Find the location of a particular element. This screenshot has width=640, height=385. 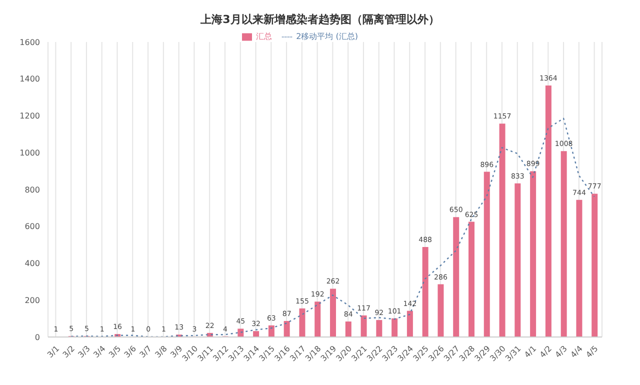

x-tick-label: 3/8 is located at coordinates (161, 352).